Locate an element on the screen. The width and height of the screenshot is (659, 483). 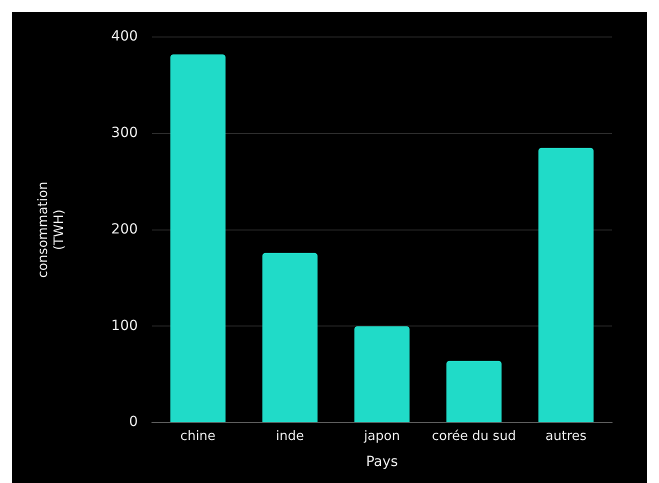
y-tick-label: 100 is located at coordinates (124, 326).